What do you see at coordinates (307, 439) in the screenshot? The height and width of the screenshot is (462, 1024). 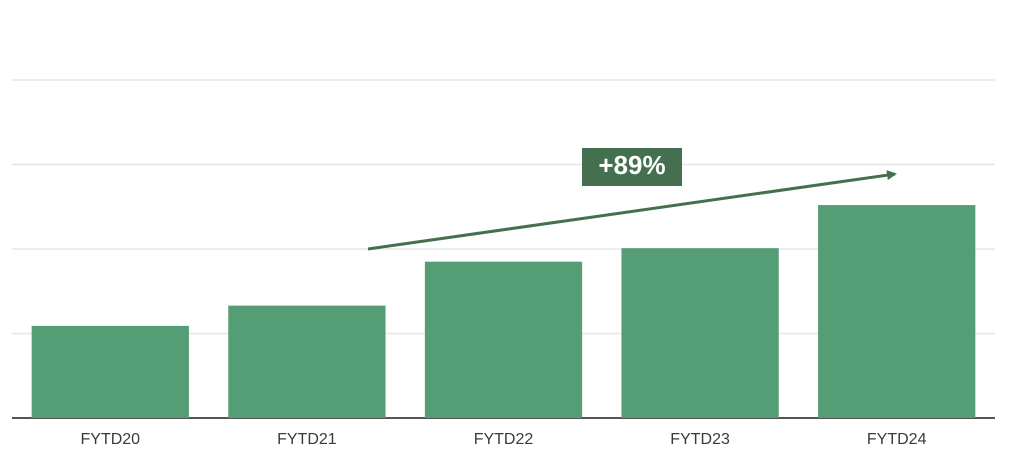 I see `x-tick-label: FYTD21` at bounding box center [307, 439].